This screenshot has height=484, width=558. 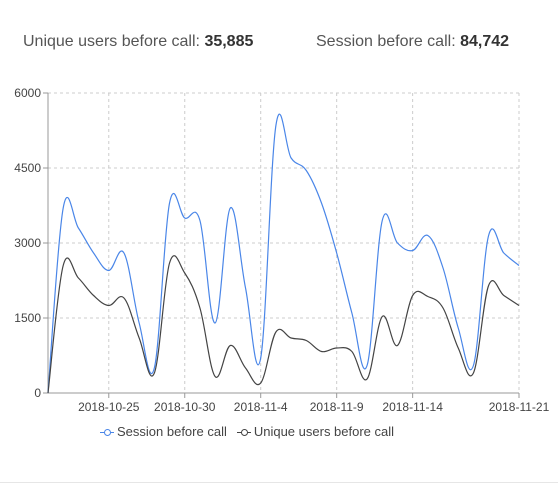 What do you see at coordinates (37, 393) in the screenshot?
I see `y-tick-label: 0` at bounding box center [37, 393].